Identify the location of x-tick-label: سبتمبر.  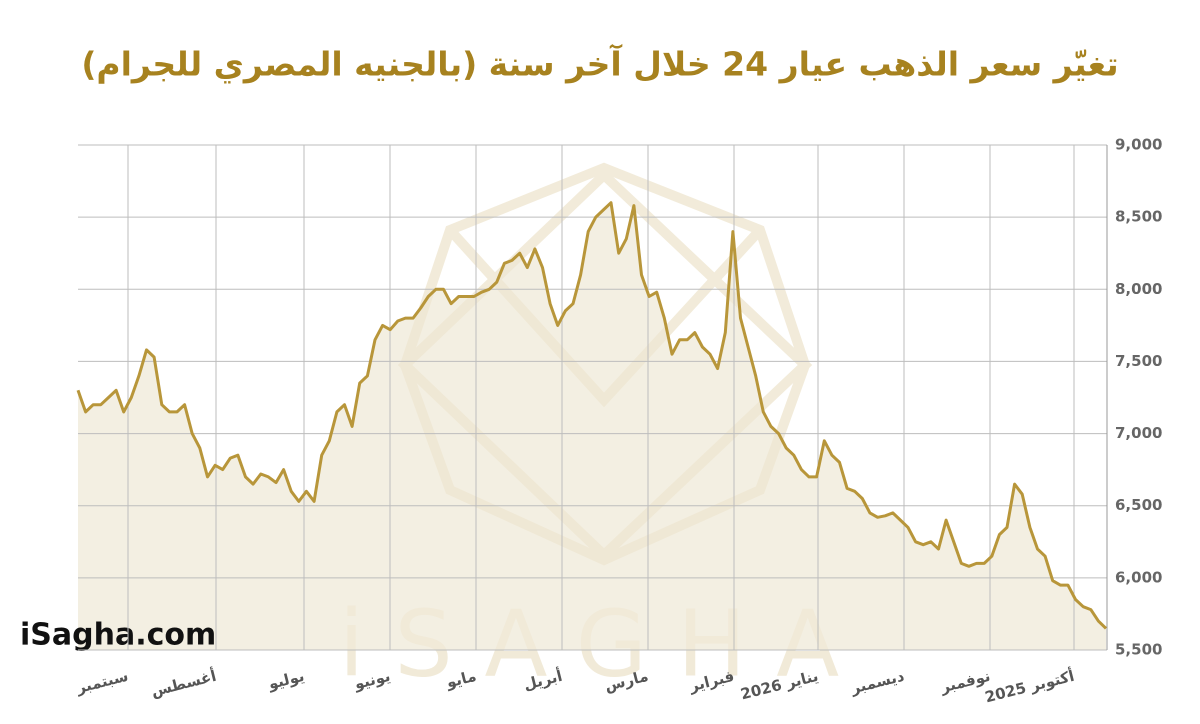
(102, 682).